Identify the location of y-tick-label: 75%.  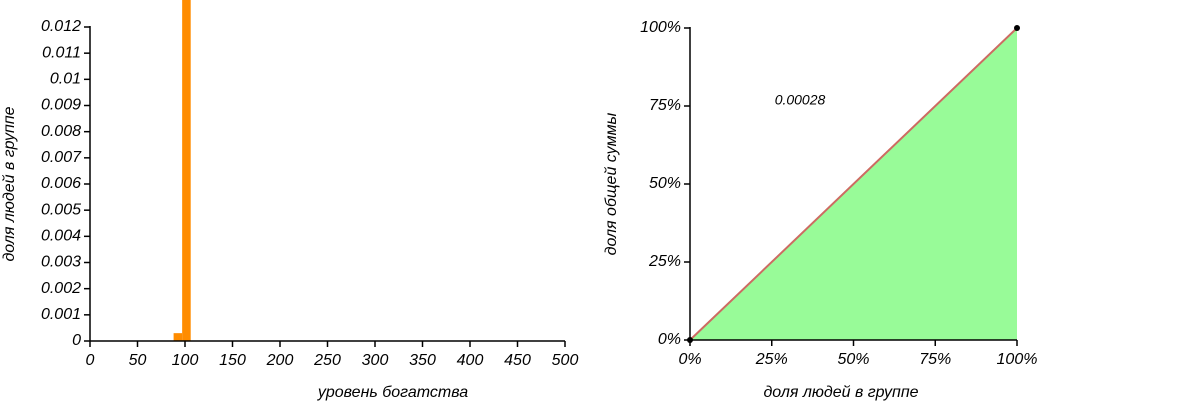
(665, 105).